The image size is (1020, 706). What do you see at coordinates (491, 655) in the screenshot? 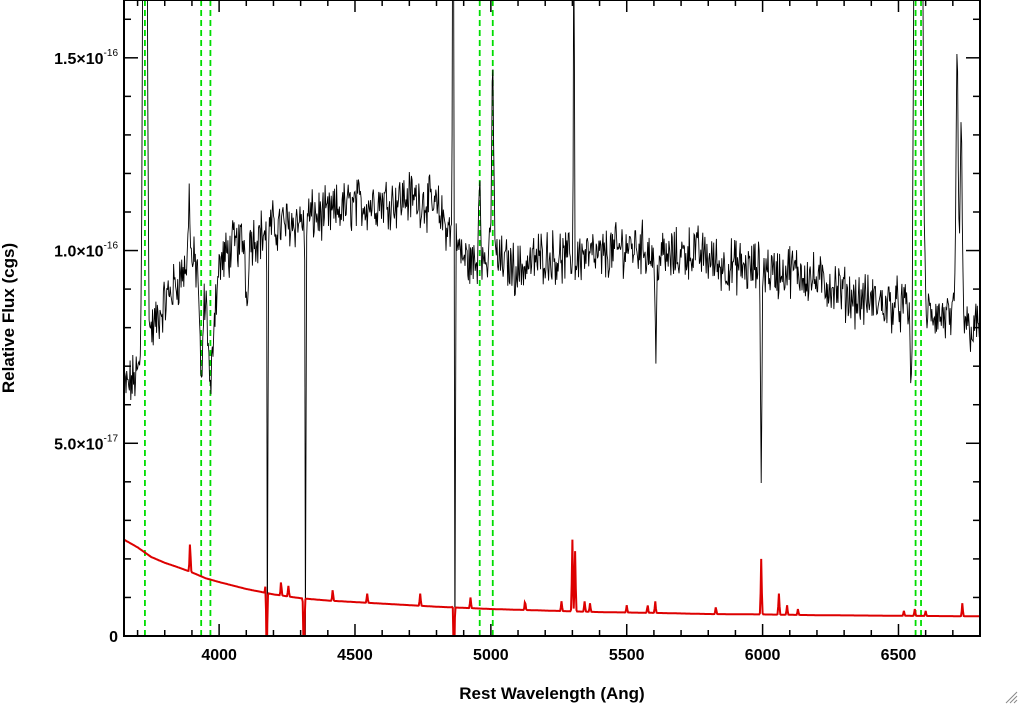
I see `x-tick-label-2: 5000` at bounding box center [491, 655].